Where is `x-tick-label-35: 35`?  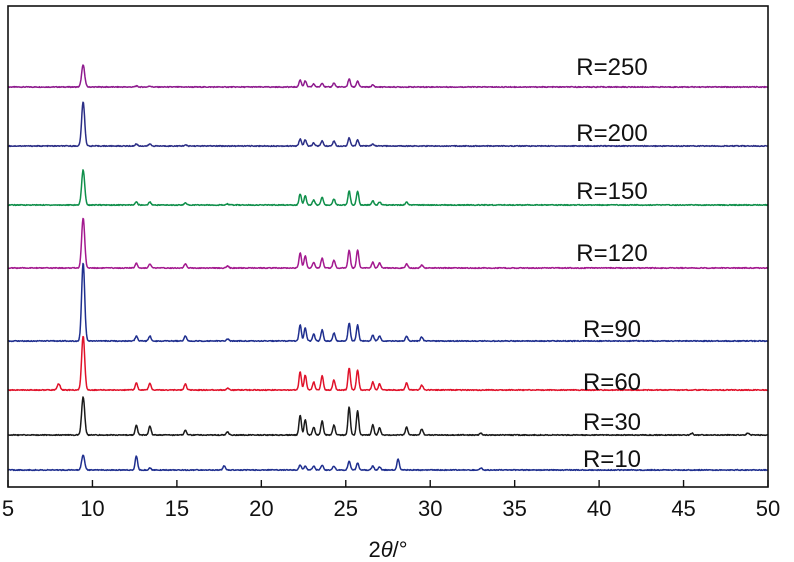 x-tick-label-35: 35 is located at coordinates (514, 508).